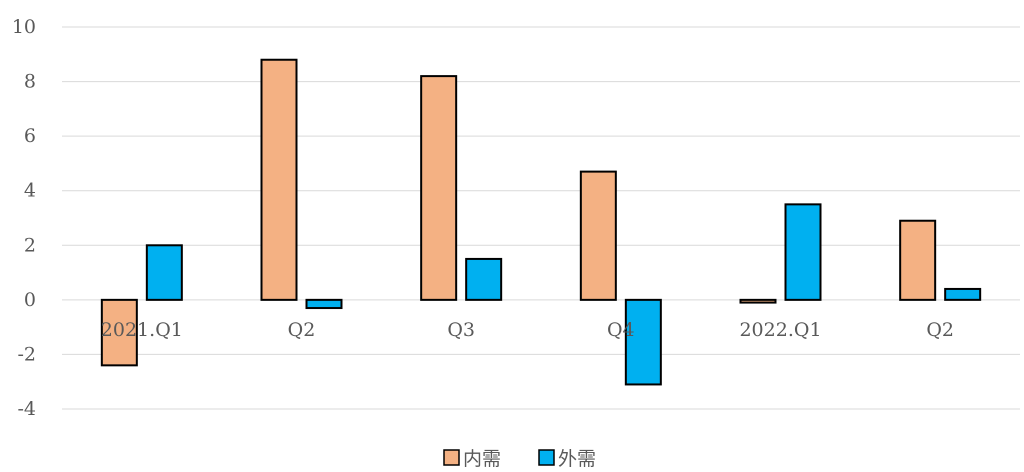 Image resolution: width=1024 pixels, height=472 pixels. I want to click on category-labels: 2021.Q1 Q2 Q3 Q4 2022.Q1 Q2, so click(527, 330).